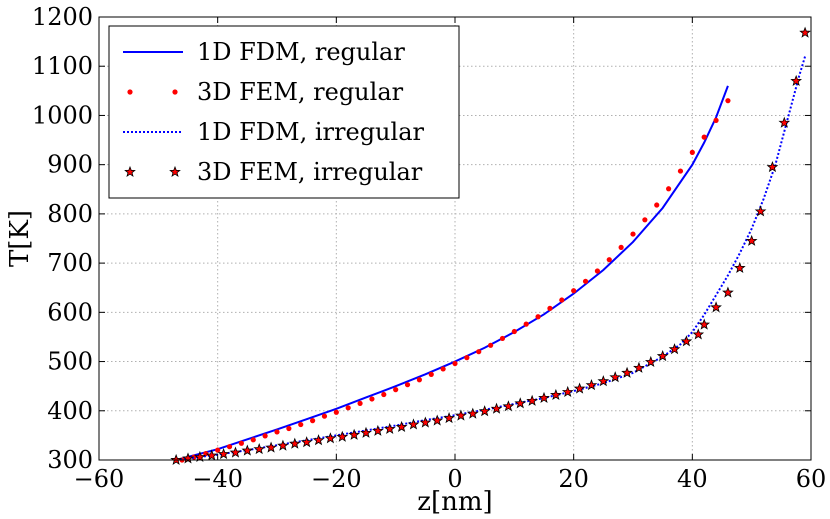  I want to click on legend-label: 1D FDM, regular, so click(301, 52).